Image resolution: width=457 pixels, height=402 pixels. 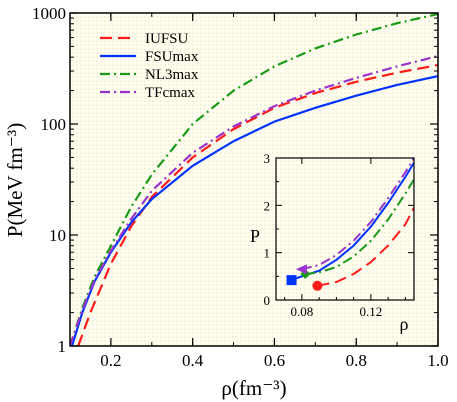 What do you see at coordinates (267, 300) in the screenshot?
I see `inset-y-tick-label: 0` at bounding box center [267, 300].